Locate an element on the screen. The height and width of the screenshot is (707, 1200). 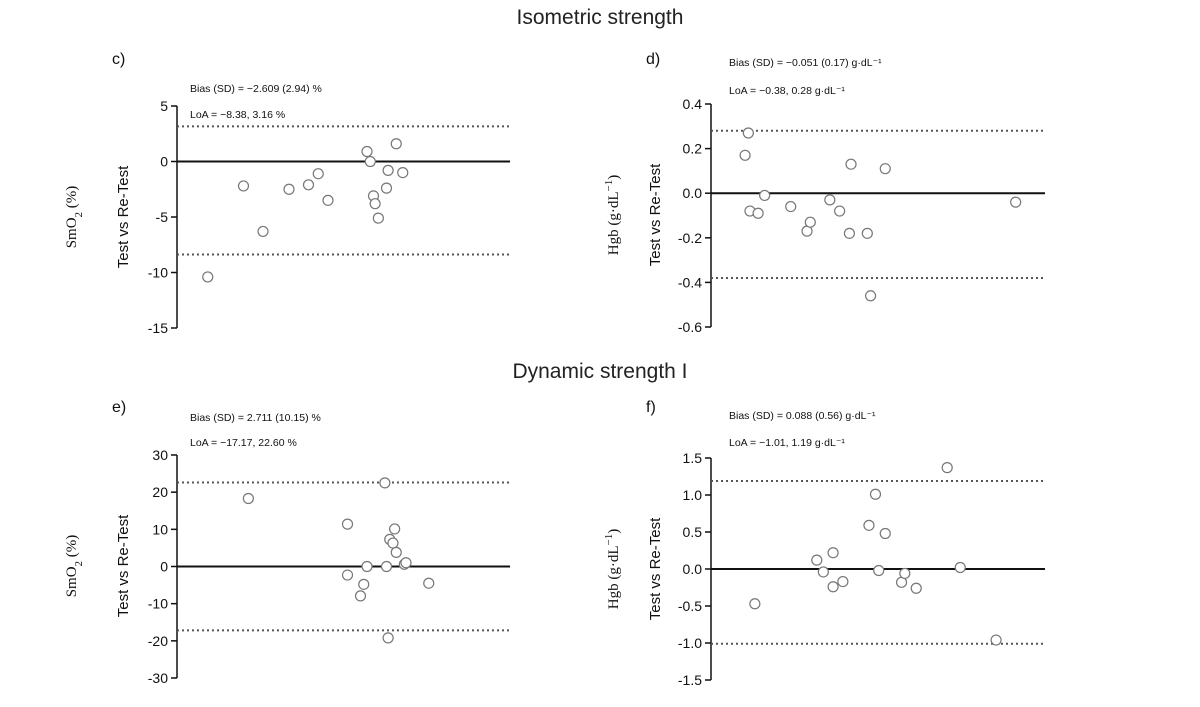
panel-label: f) is located at coordinates (651, 407).